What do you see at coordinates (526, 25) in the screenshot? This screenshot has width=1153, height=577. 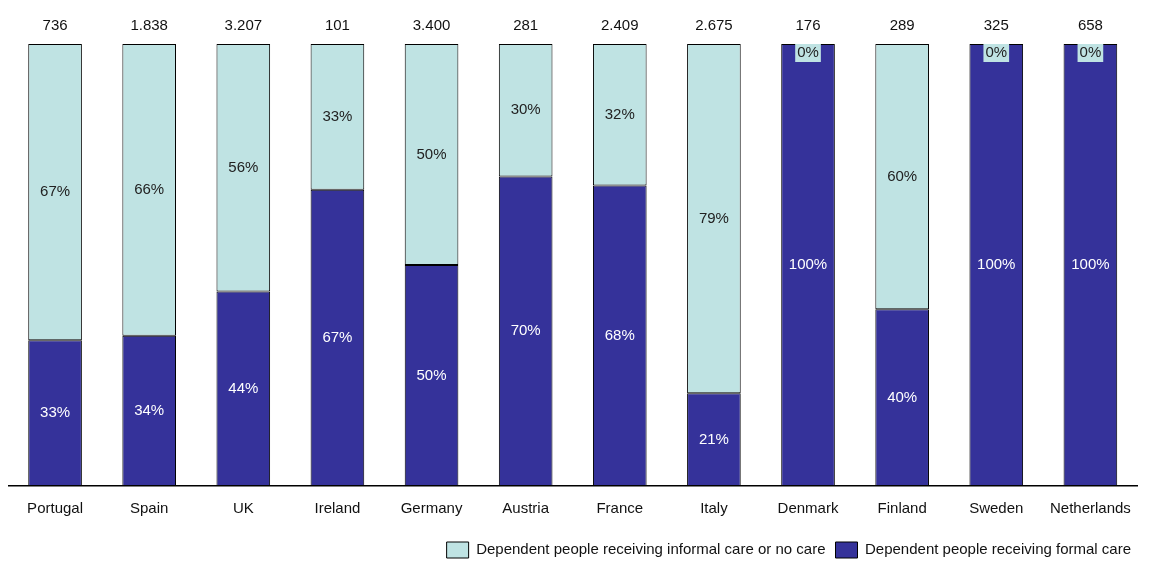 I see `text: 281` at bounding box center [526, 25].